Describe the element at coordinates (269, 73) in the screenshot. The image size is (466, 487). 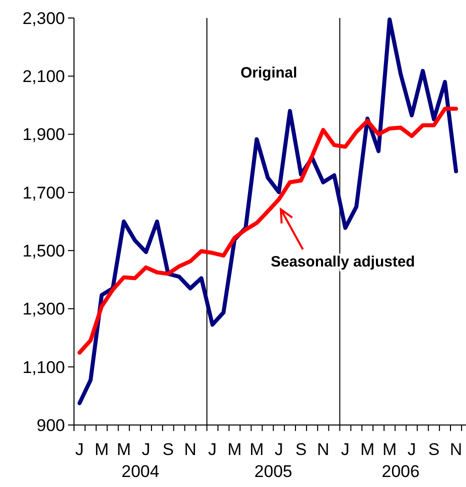
I see `text: Original` at that location.